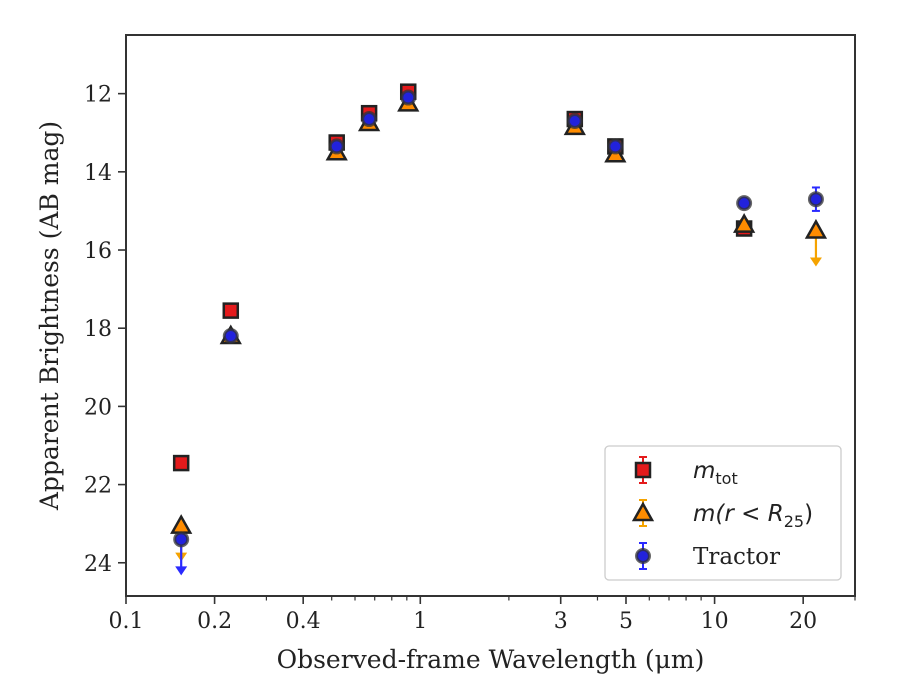 This screenshot has width=900, height=700. What do you see at coordinates (98, 251) in the screenshot?
I see `y-tick-label: 16` at bounding box center [98, 251].